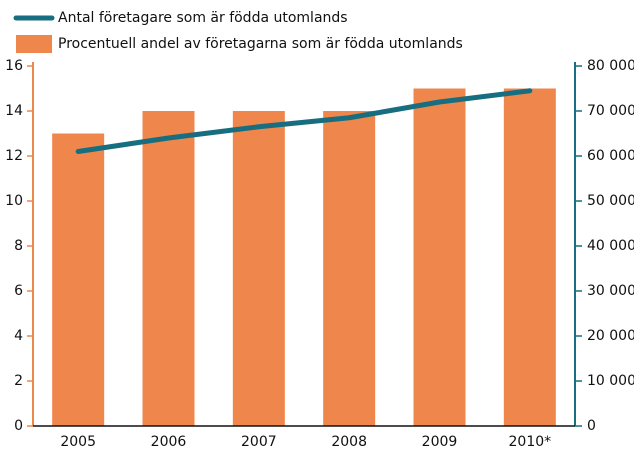 The image size is (634, 454). I want to click on y2-tick-label: 50 000, so click(610, 201).